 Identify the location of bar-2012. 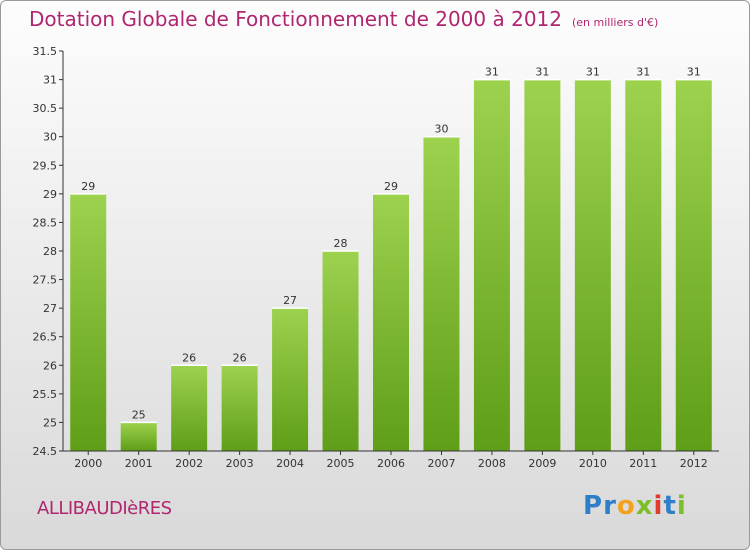
(693, 265).